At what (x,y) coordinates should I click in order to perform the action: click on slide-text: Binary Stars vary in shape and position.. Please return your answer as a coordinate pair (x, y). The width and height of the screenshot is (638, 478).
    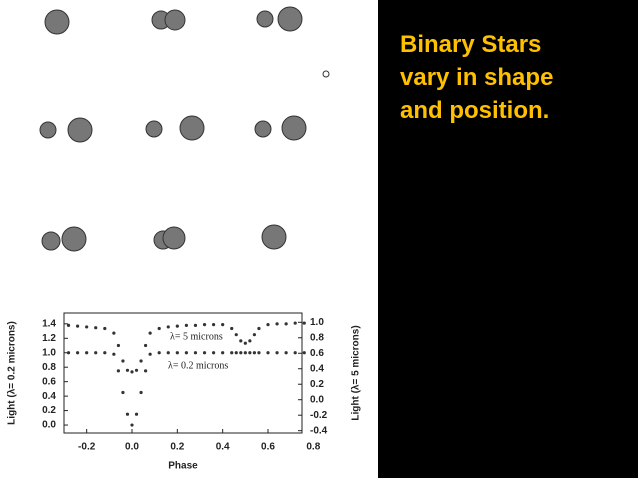
    Looking at the image, I should click on (476, 77).